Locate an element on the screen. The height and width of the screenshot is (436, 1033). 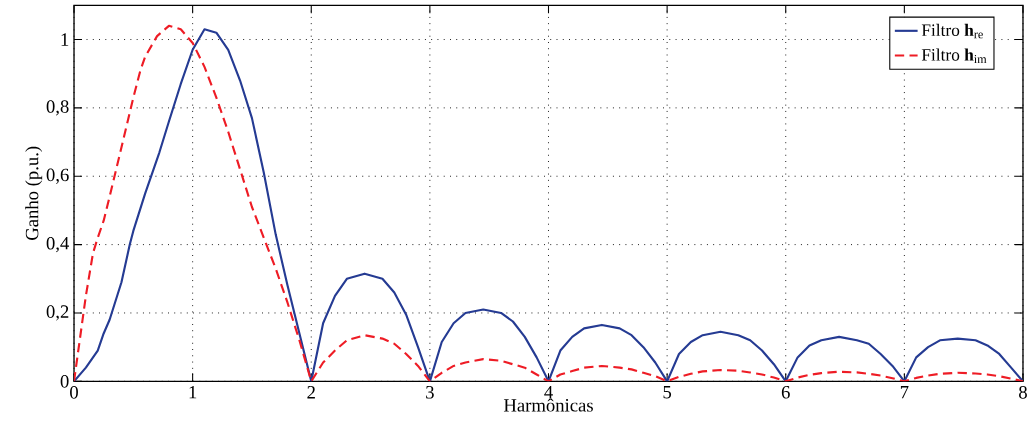
x-tick-label: 8 is located at coordinates (1023, 392).